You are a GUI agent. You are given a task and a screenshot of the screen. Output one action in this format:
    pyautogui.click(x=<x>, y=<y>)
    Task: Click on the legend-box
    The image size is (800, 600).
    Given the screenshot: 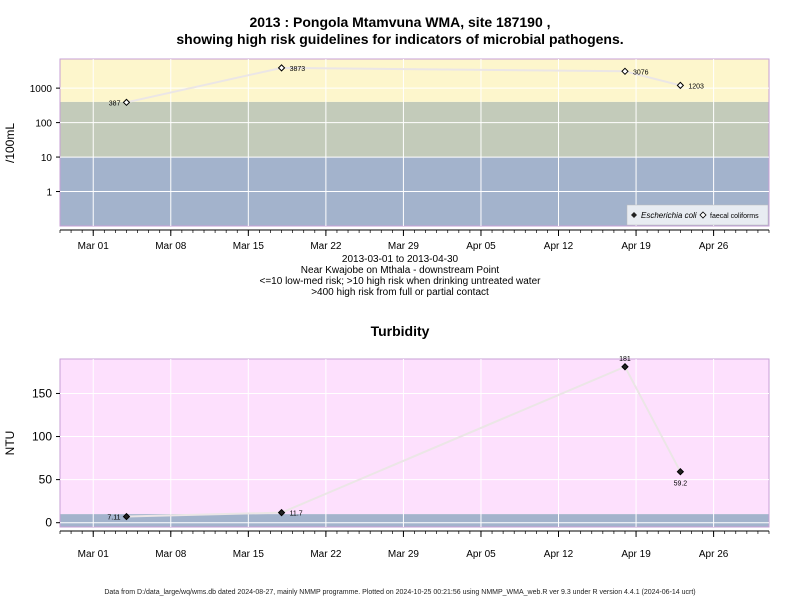 What is the action you would take?
    pyautogui.click(x=697, y=215)
    